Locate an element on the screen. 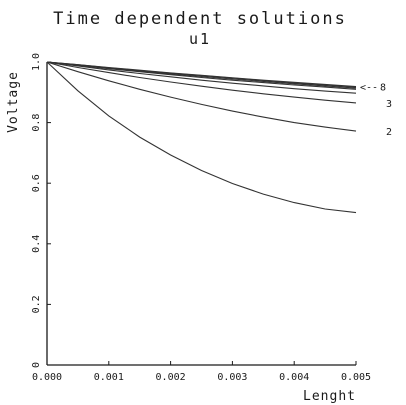 The height and width of the screenshot is (405, 406). y-ticks: 0 0.2 0.4 0.6 0.8 1.0 is located at coordinates (41, 210).